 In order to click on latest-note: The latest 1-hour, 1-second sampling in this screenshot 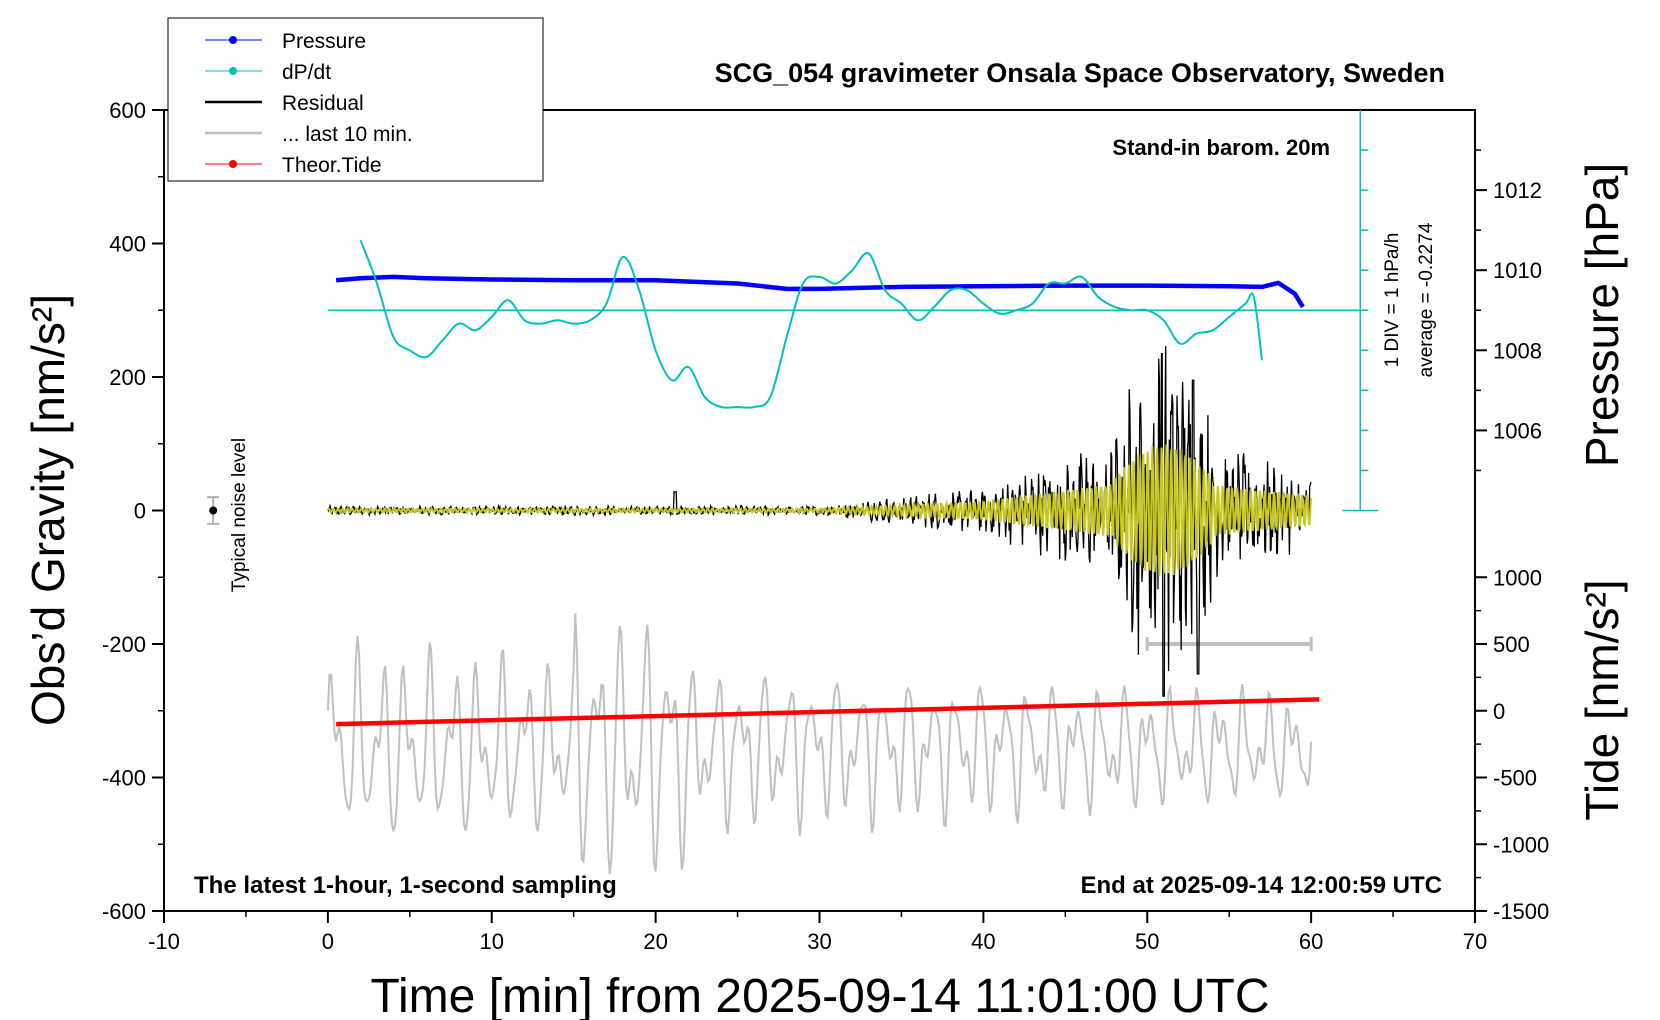, I will do `click(405, 885)`.